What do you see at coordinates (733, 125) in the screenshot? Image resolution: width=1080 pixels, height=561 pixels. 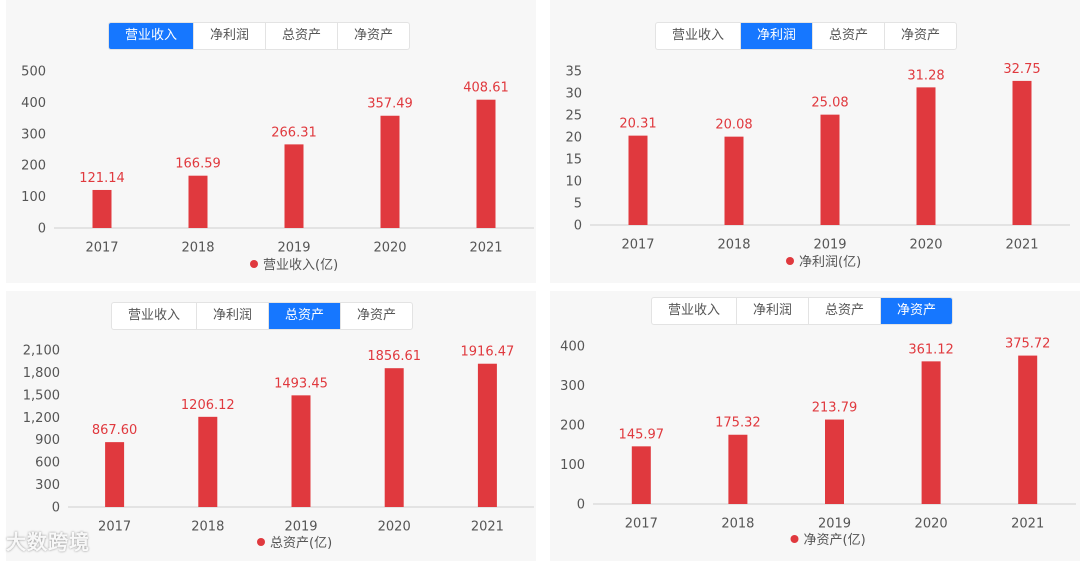 I see `data-label: 20.08` at bounding box center [733, 125].